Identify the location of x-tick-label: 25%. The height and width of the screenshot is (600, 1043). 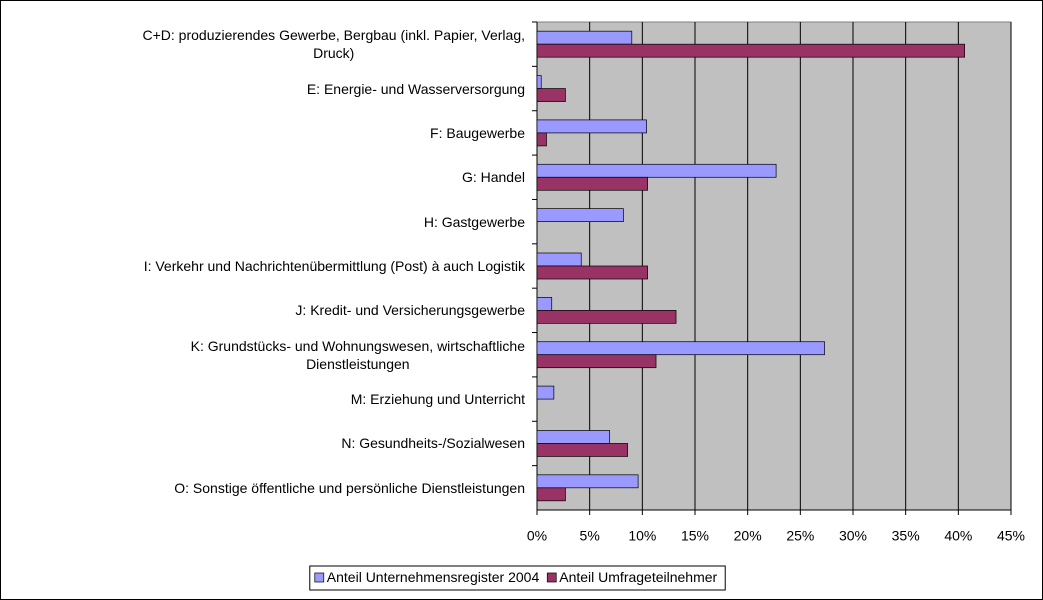
(800, 536).